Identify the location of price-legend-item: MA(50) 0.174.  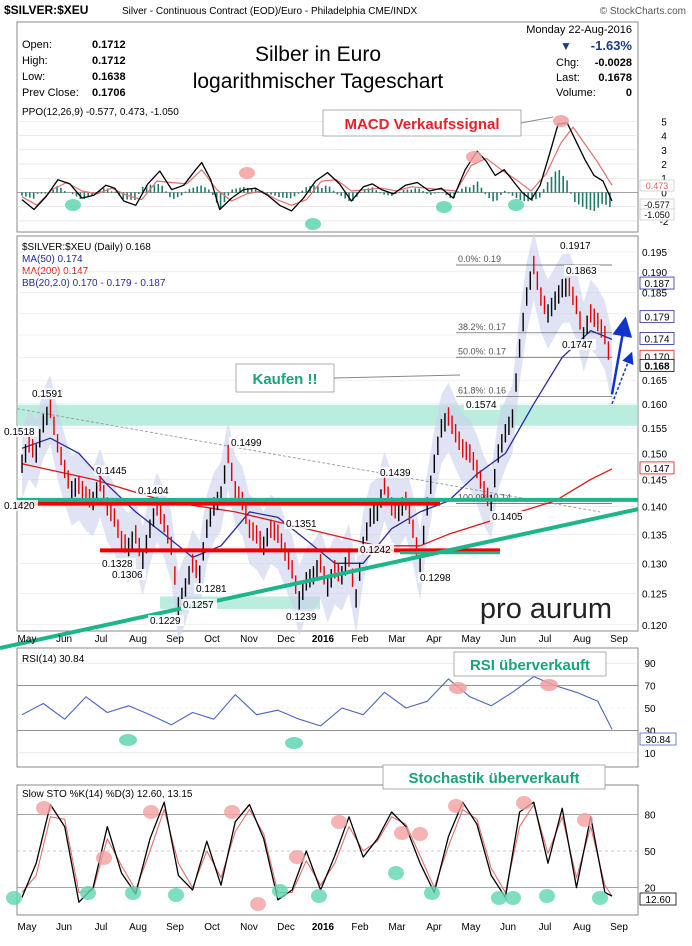
(52, 259).